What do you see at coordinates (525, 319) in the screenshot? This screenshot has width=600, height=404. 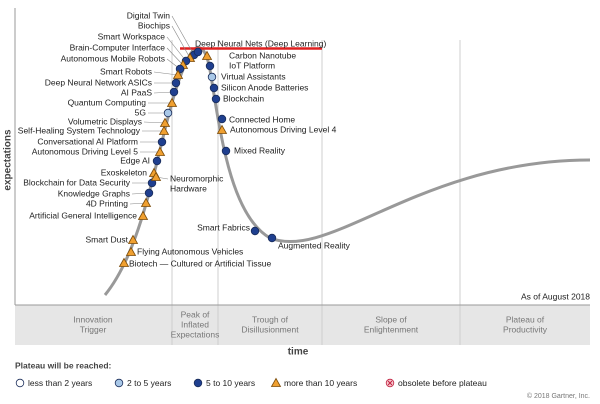 I see `phase-label: Plateau of` at bounding box center [525, 319].